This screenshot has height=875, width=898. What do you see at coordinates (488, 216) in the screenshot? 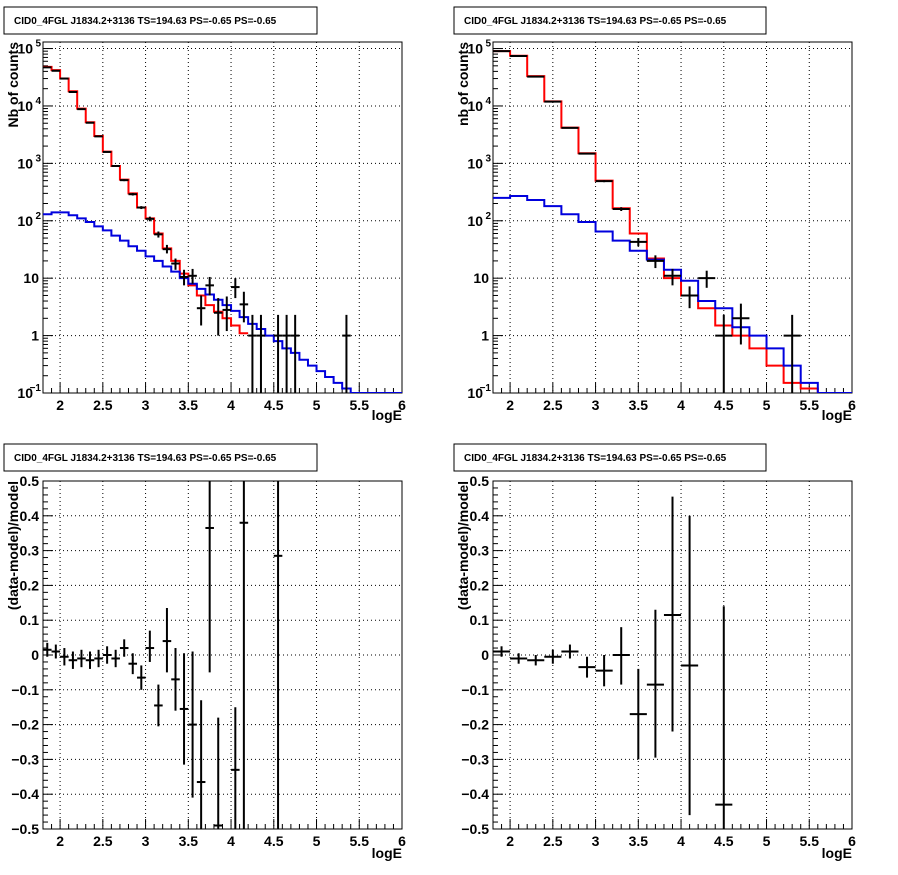
I see `y-tick-exponent: 2` at bounding box center [488, 216].